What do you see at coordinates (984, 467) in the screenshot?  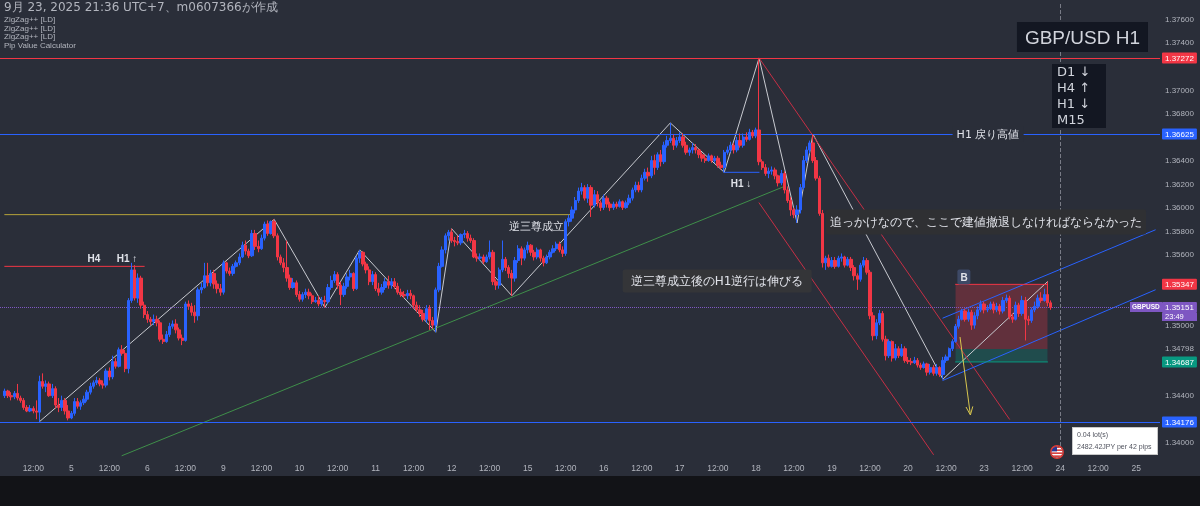 I see `x-tick-label: 23` at bounding box center [984, 467].